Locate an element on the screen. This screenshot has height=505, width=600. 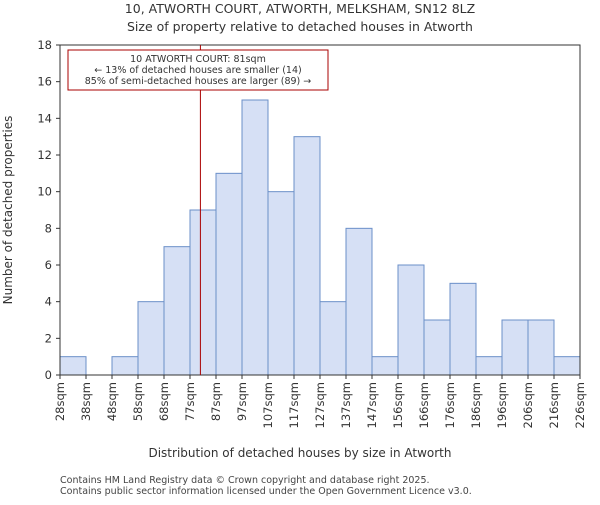
y-tick-label: 18 is located at coordinates (44, 45).